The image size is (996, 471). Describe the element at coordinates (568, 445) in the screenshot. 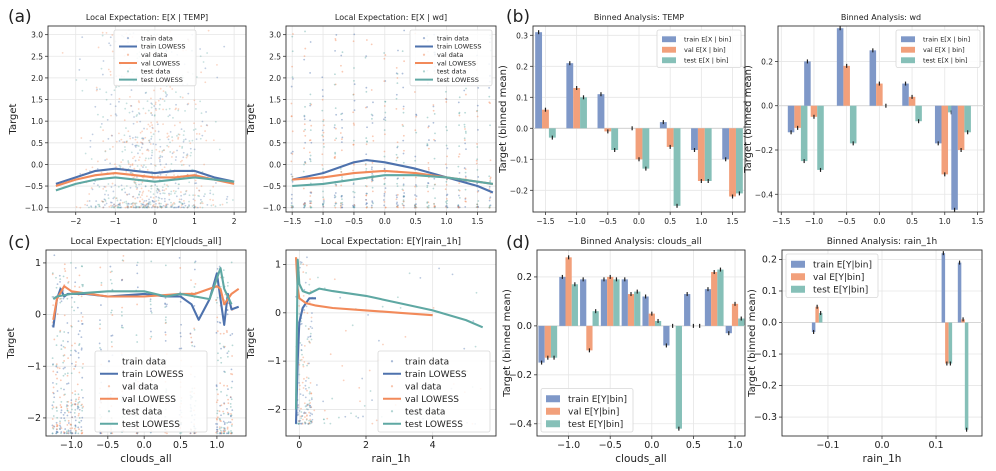

I see `x-tick-label: −1.0` at that location.